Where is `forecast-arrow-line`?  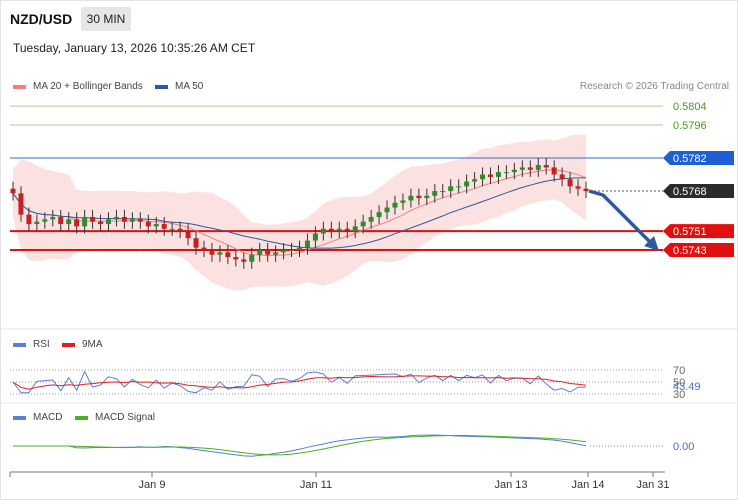
forecast-arrow-line is located at coordinates (620, 217).